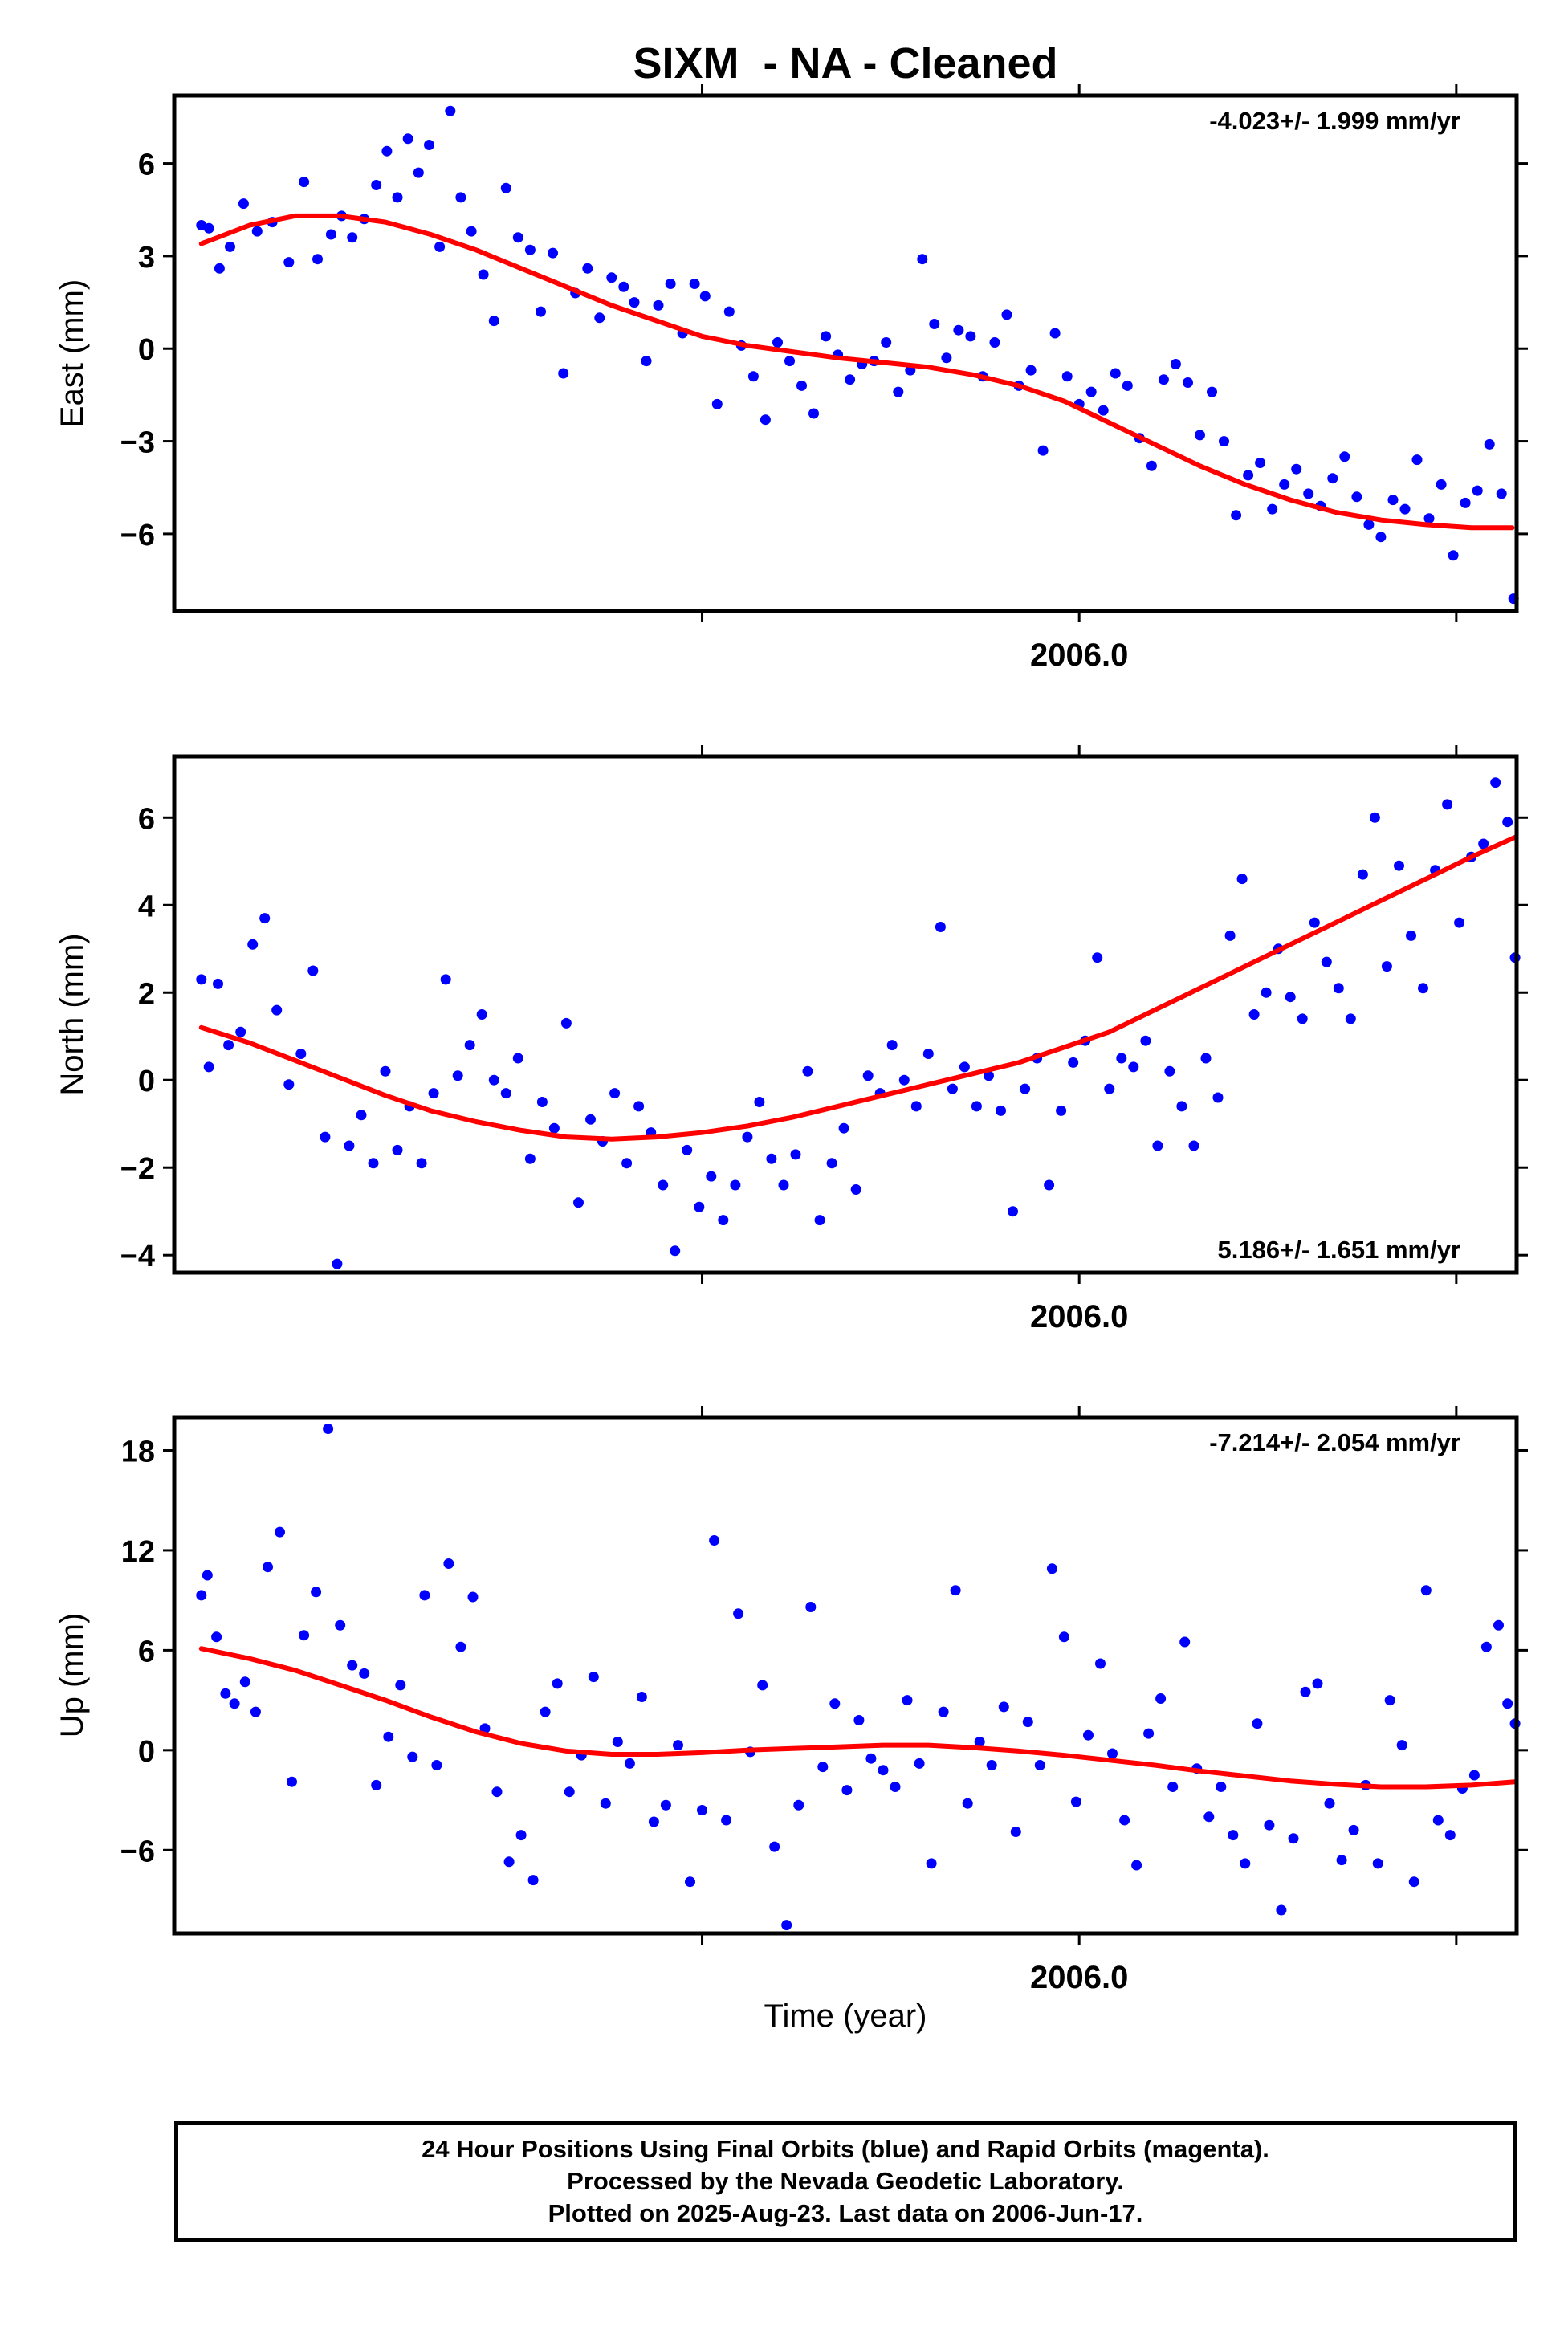  Describe the element at coordinates (72, 1675) in the screenshot. I see `up-y-axis-label: Up (mm)` at that location.